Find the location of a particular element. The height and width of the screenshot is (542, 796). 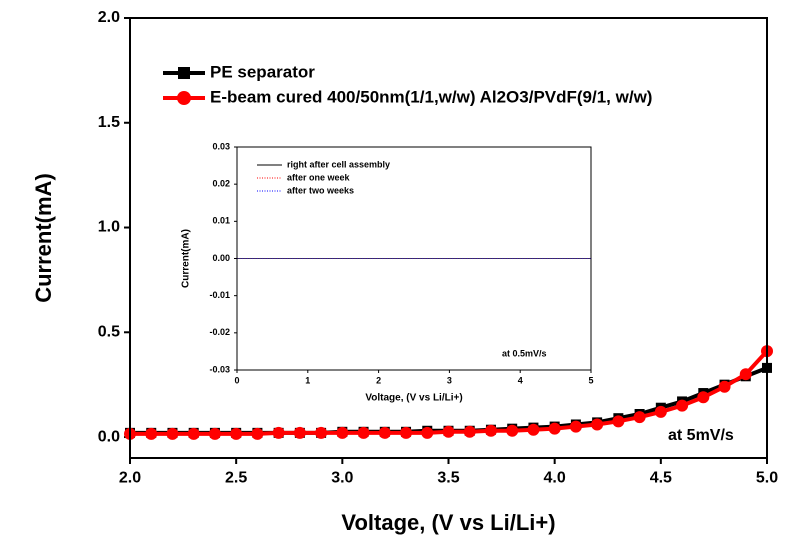

y-tick-label: -0.01 is located at coordinates (219, 295).